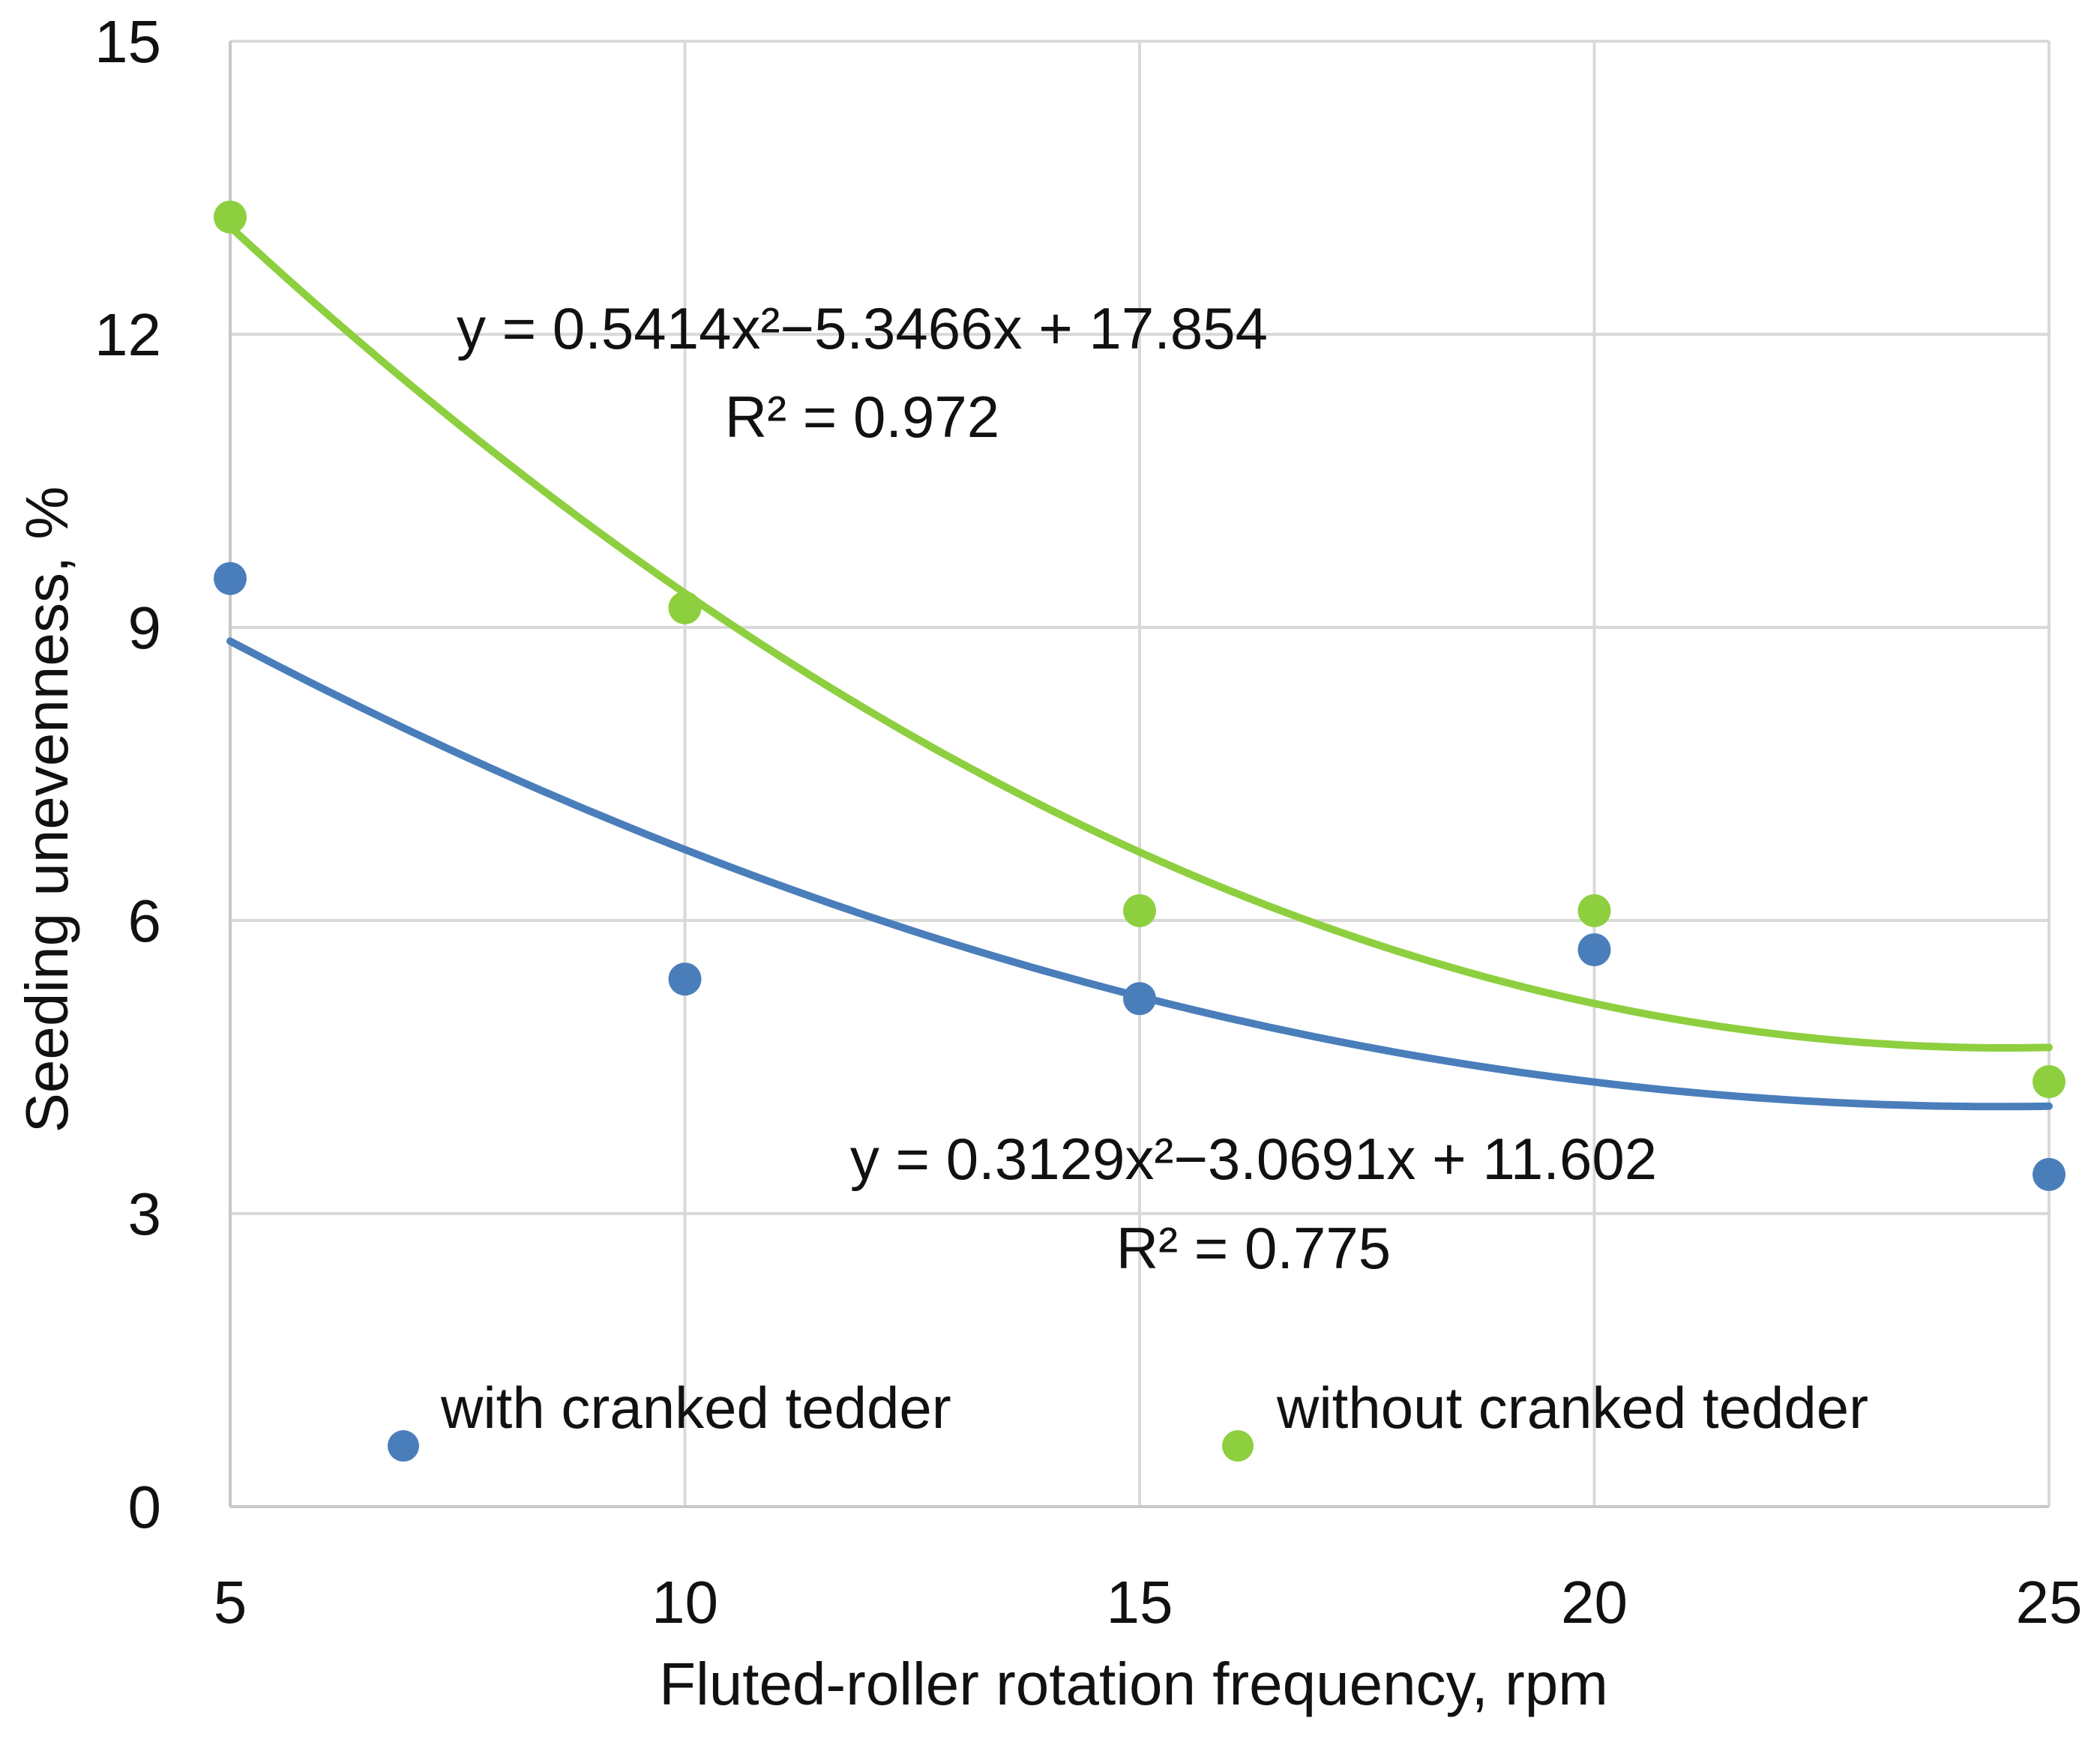 The width and height of the screenshot is (2100, 1739). I want to click on legend-marker-without, so click(1238, 1446).